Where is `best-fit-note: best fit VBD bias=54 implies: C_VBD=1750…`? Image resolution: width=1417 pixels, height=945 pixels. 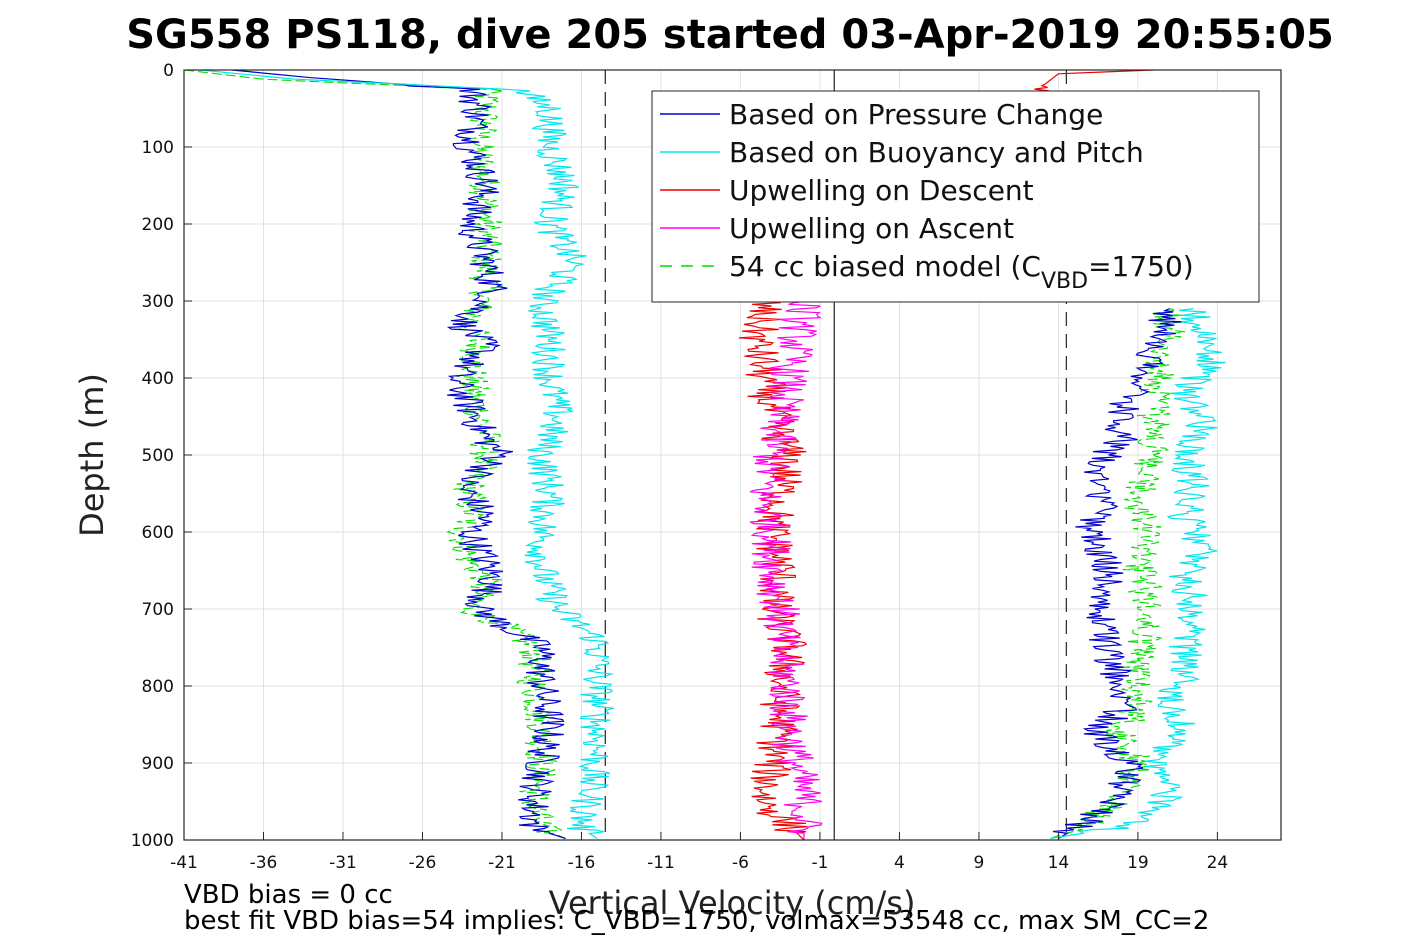 best-fit-note: best fit VBD bias=54 implies: C_VBD=1750… is located at coordinates (696, 921).